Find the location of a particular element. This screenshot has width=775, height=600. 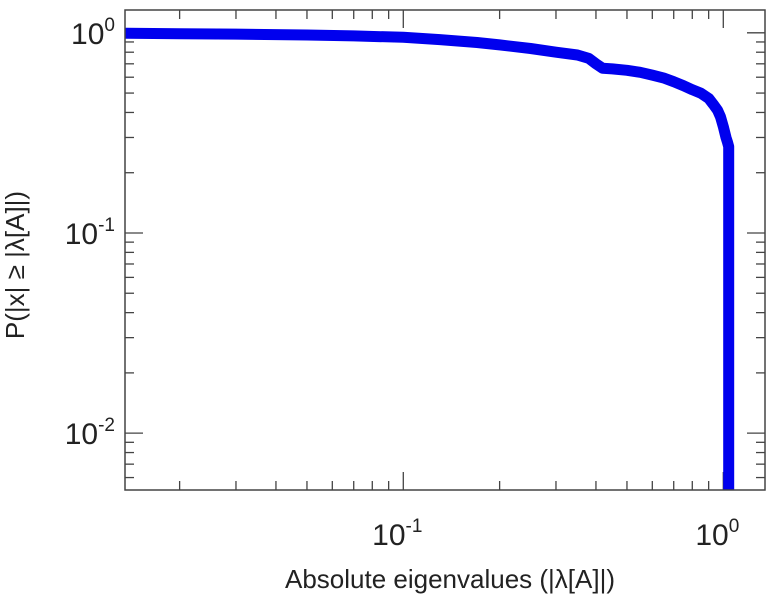

y-axis-label: P(|x| ≥ |λ[A]|) is located at coordinates (15, 265).